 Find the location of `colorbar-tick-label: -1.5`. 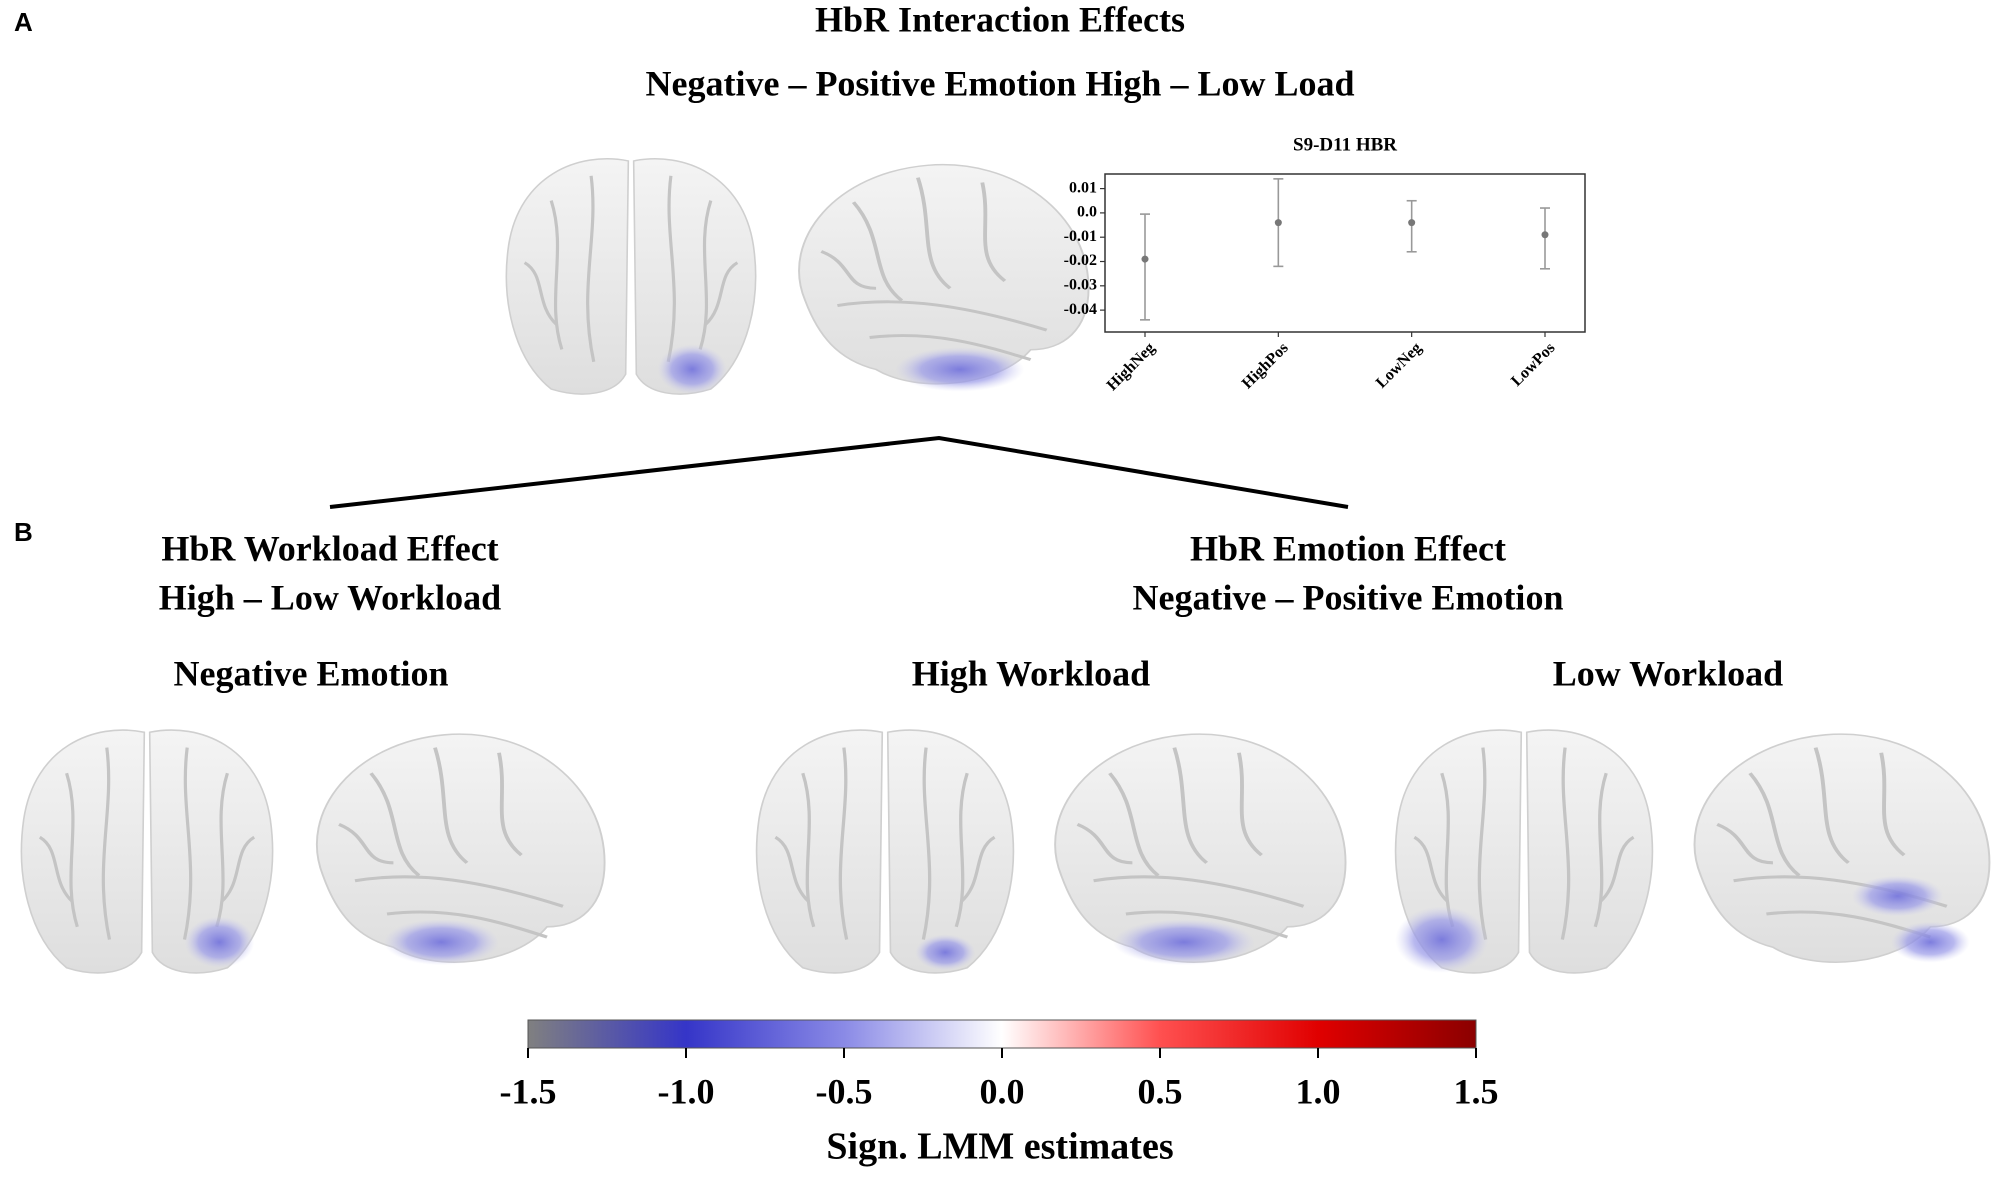

colorbar-tick-label: -1.5 is located at coordinates (528, 1091).